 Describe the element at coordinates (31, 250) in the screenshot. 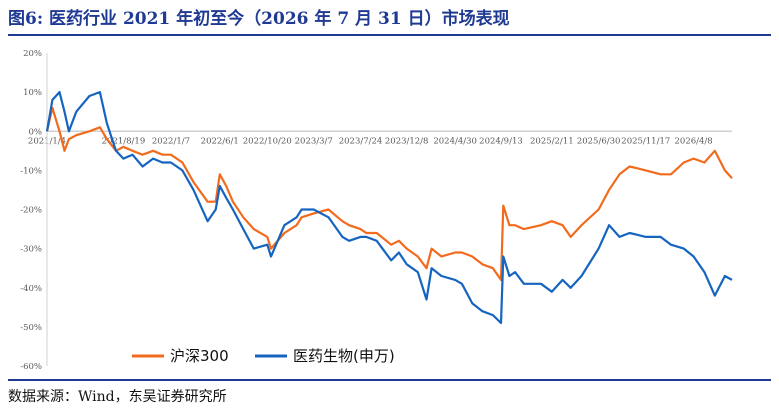

I see `y-tick-label: -30%` at that location.